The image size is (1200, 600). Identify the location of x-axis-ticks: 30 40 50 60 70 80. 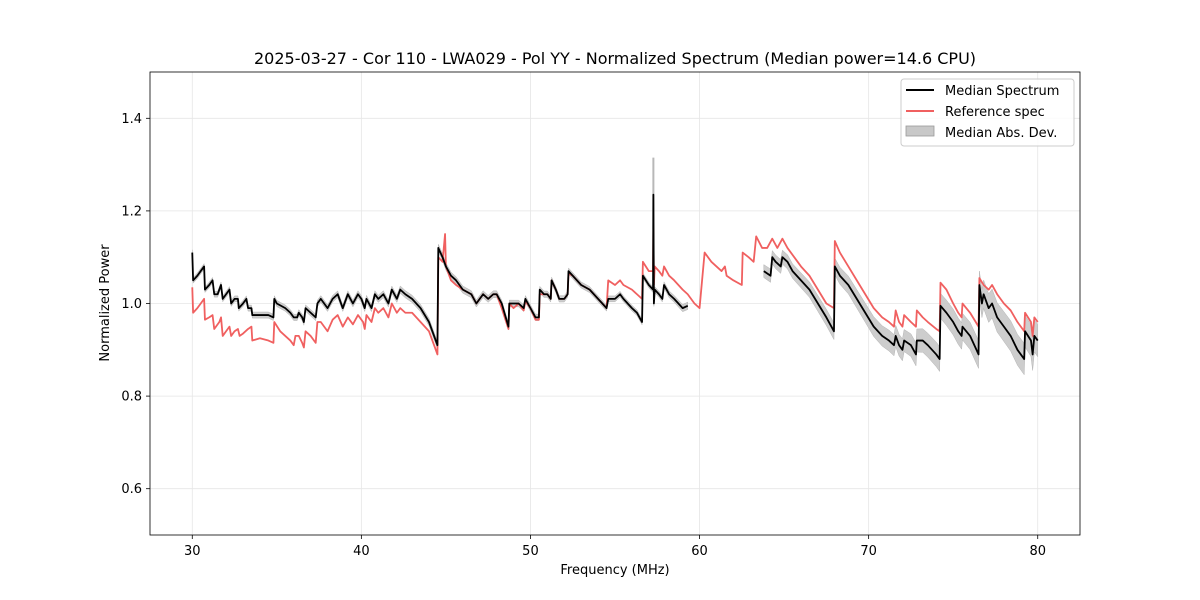
(615, 547).